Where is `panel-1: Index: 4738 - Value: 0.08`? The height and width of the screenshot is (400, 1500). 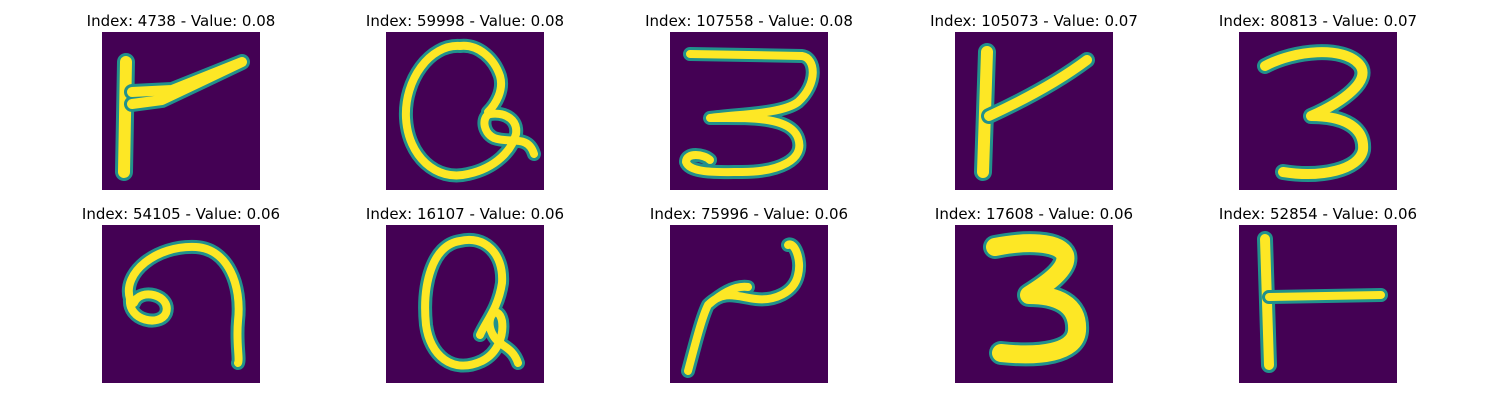 panel-1: Index: 4738 - Value: 0.08 is located at coordinates (181, 106).